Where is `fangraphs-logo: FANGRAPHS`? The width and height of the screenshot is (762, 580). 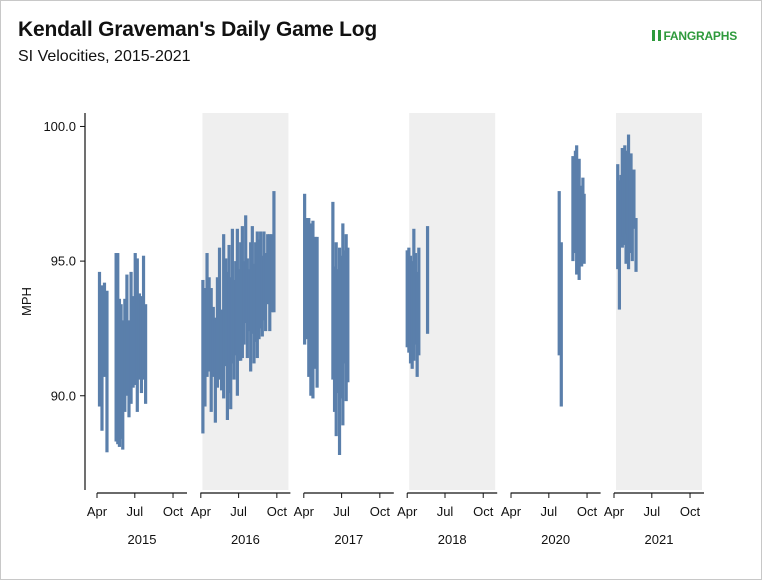
fangraphs-logo: FANGRAPHS is located at coordinates (694, 36).